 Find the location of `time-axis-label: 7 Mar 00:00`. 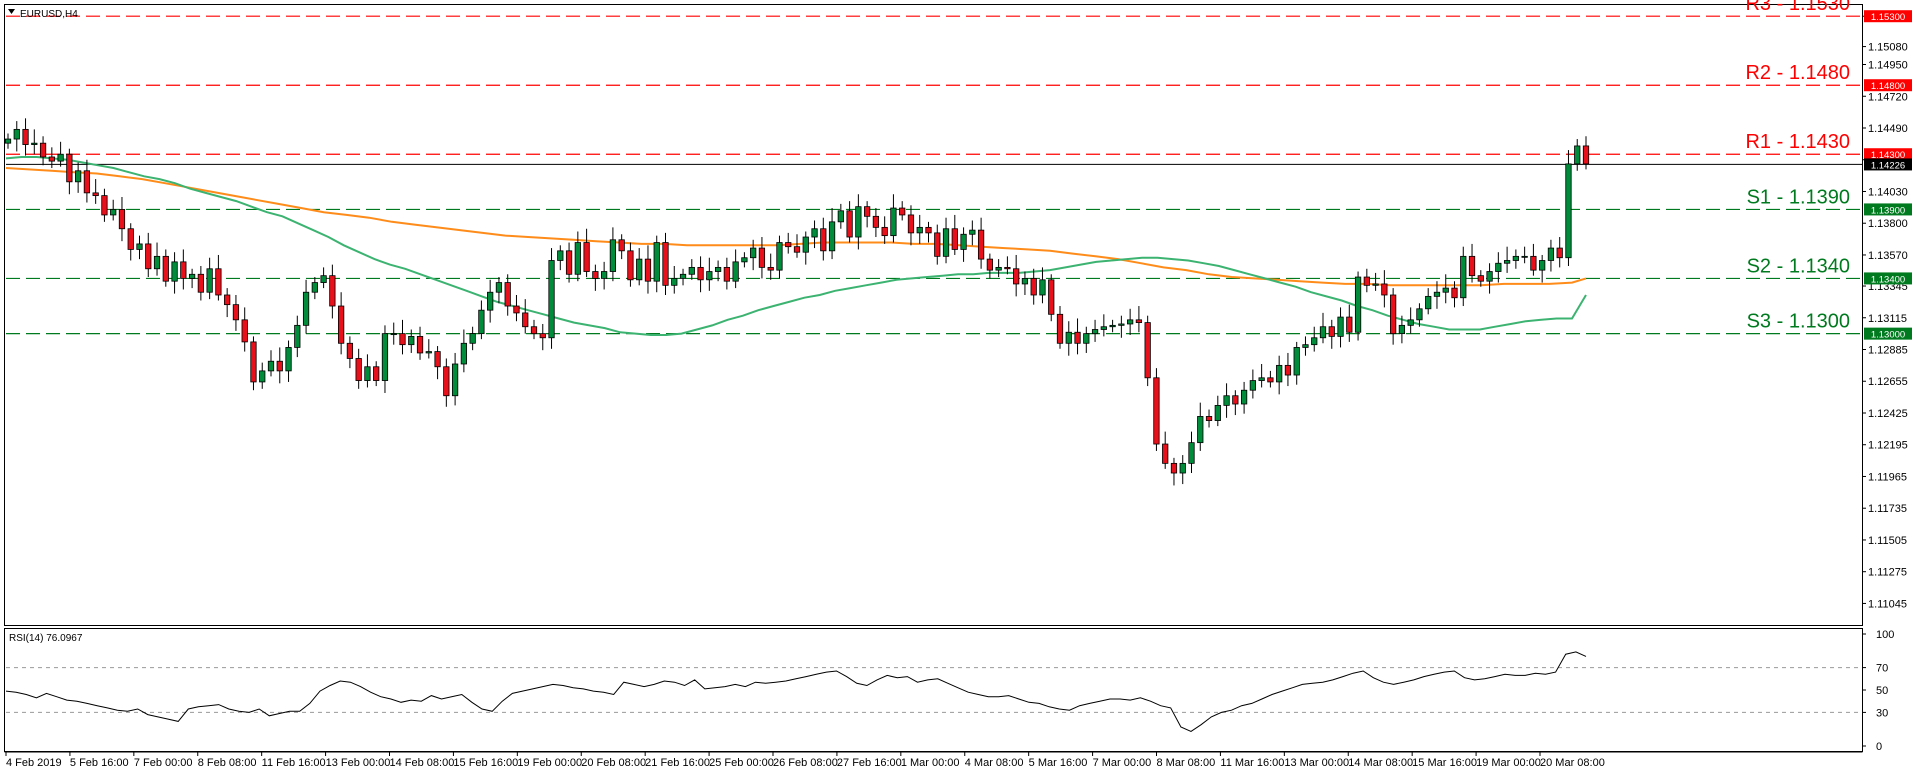

time-axis-label: 7 Mar 00:00 is located at coordinates (1122, 763).